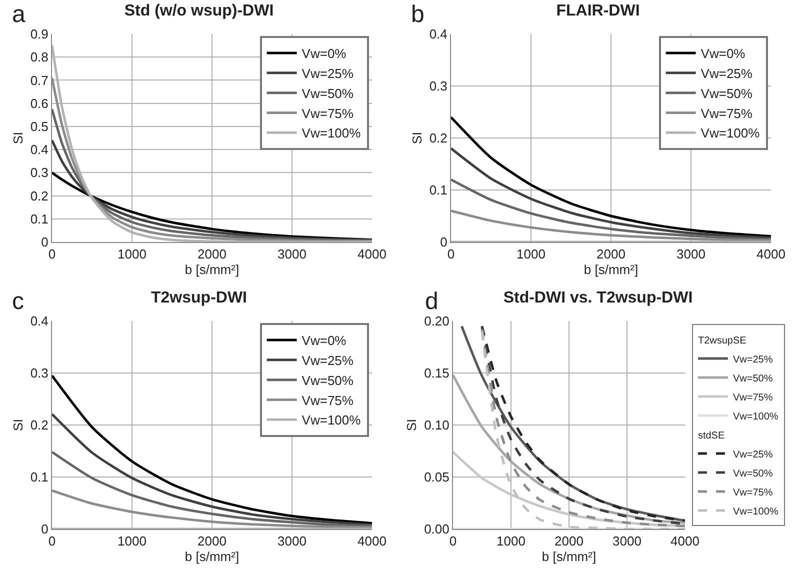 This screenshot has width=797, height=574. What do you see at coordinates (18, 301) in the screenshot?
I see `text: c` at bounding box center [18, 301].